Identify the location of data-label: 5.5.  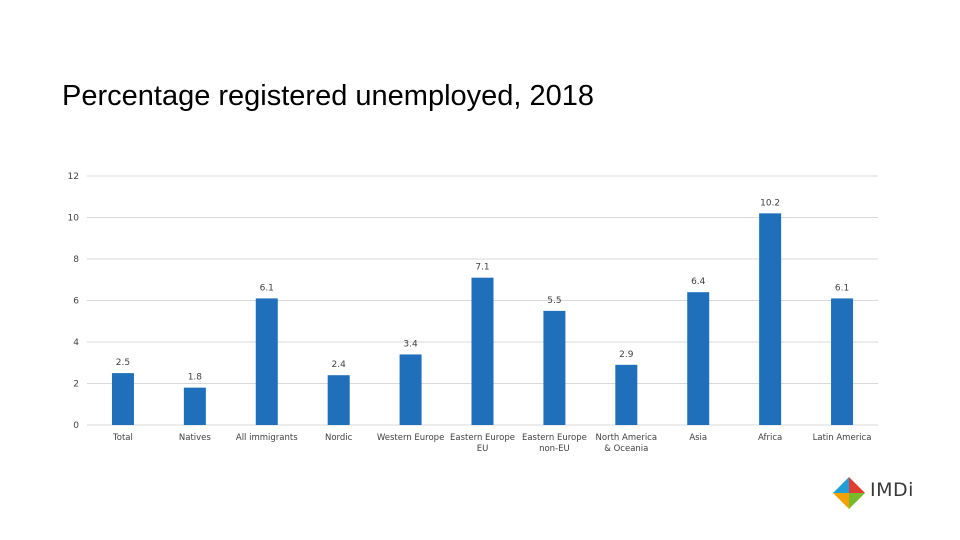
(554, 301).